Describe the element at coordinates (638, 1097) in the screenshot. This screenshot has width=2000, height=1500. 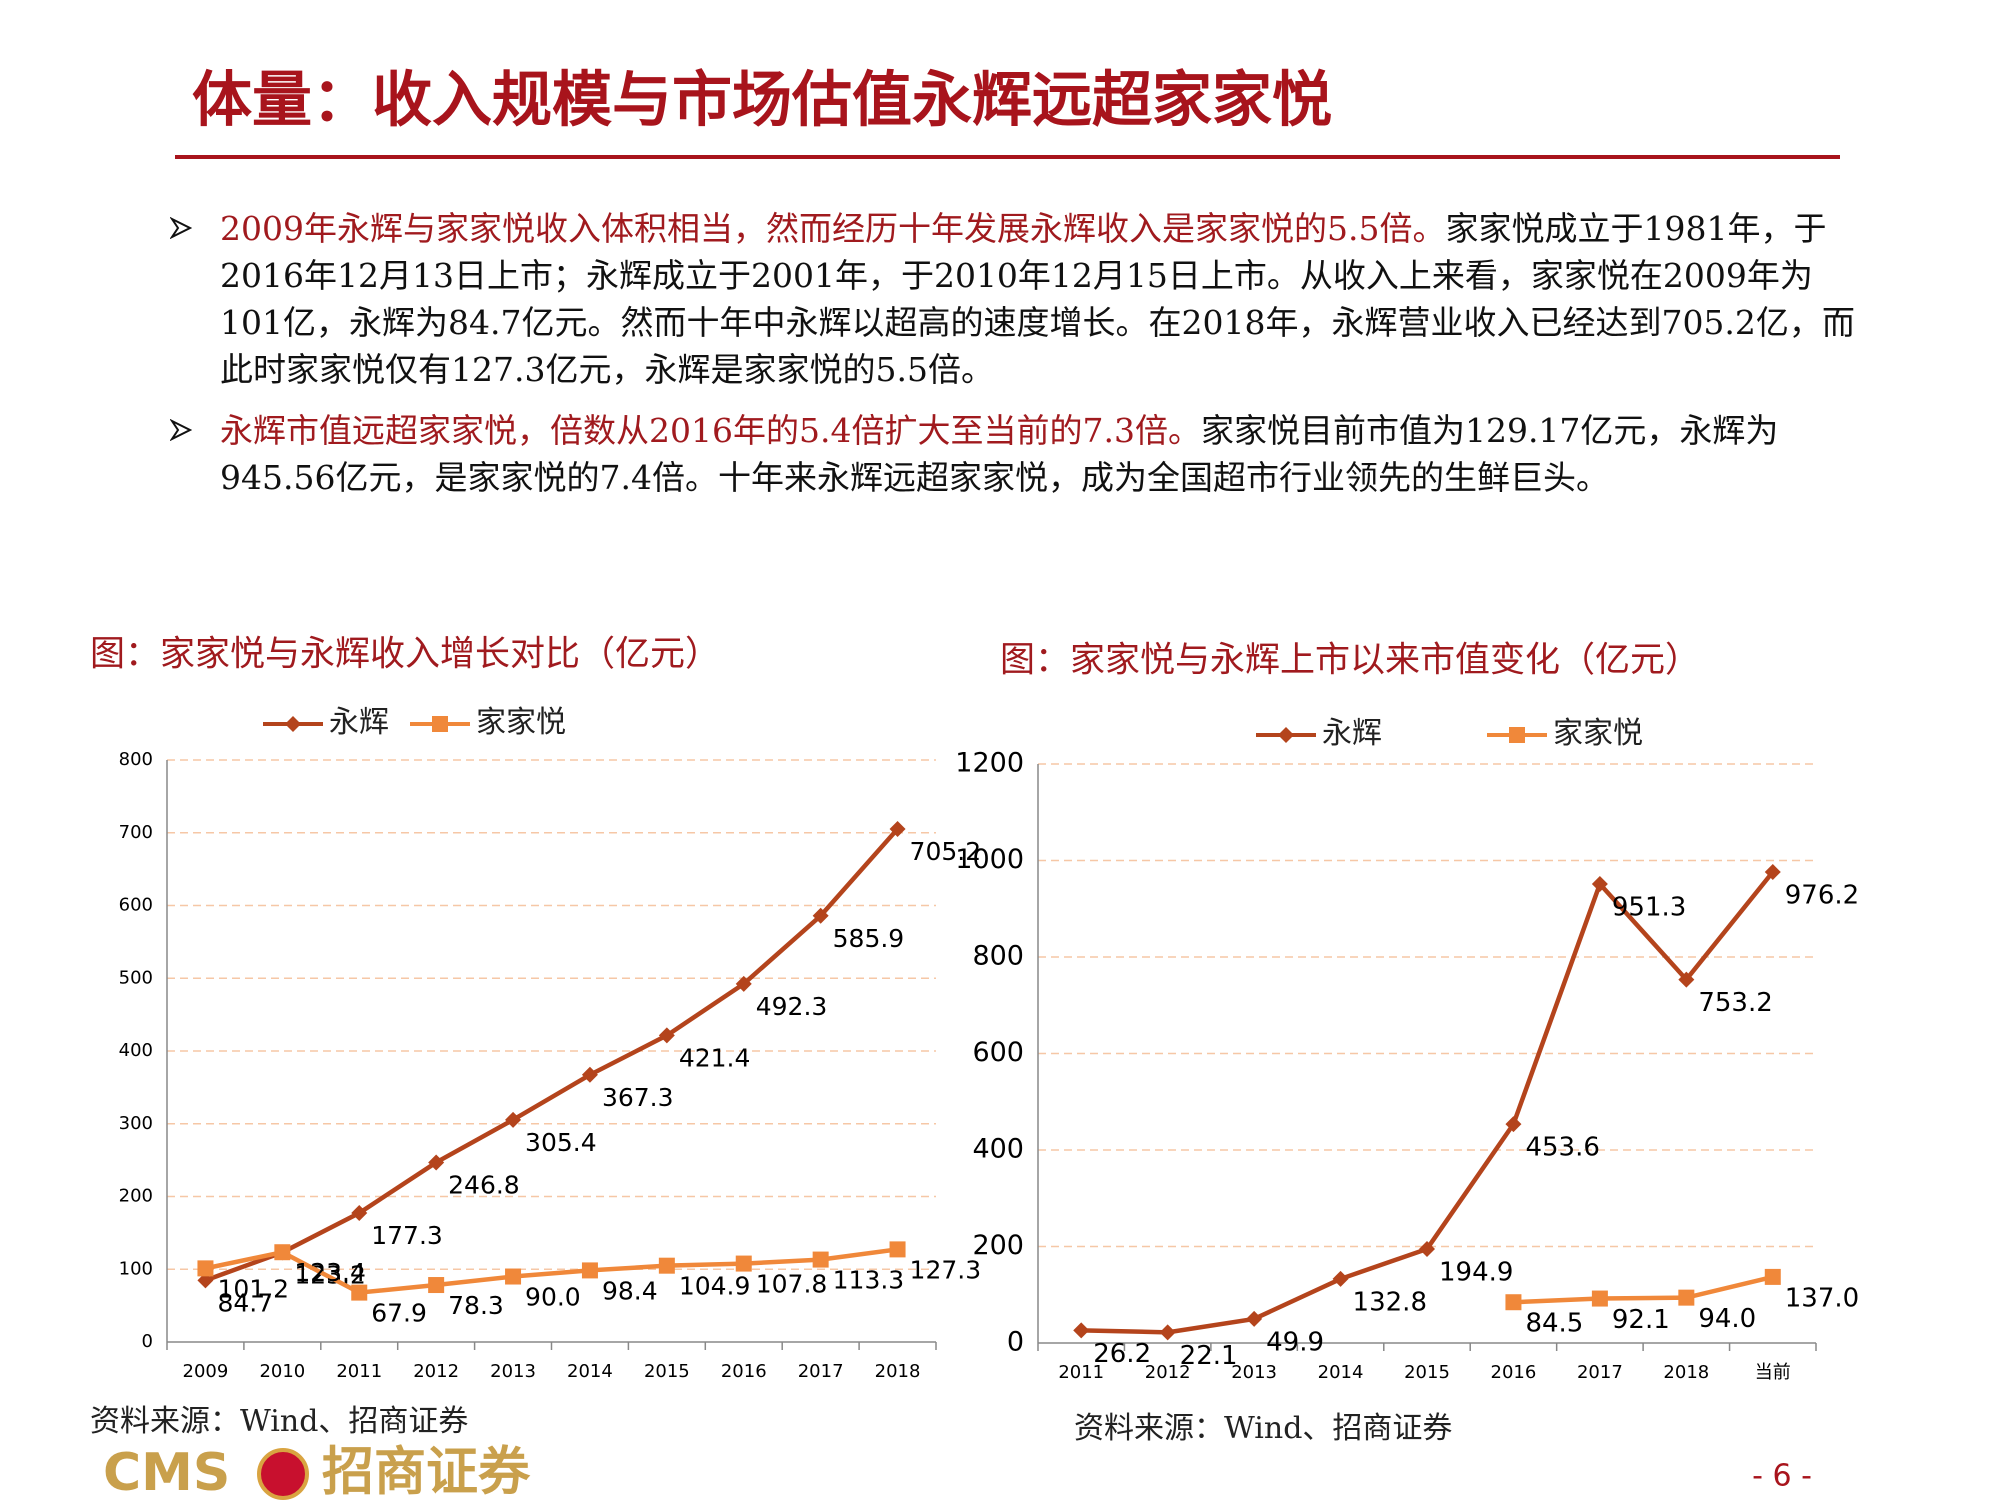
I see `data-label: 367.3` at that location.